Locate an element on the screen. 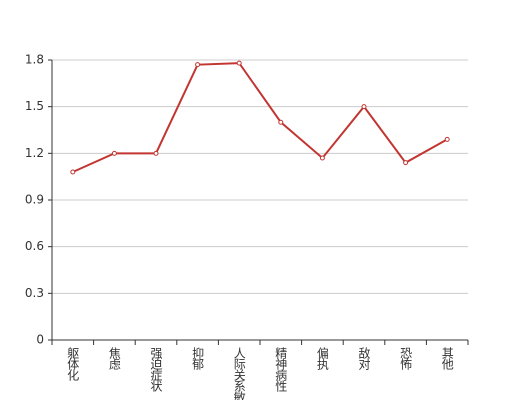 The image size is (520, 400). x-tick-label: 焦虑 is located at coordinates (114, 358).